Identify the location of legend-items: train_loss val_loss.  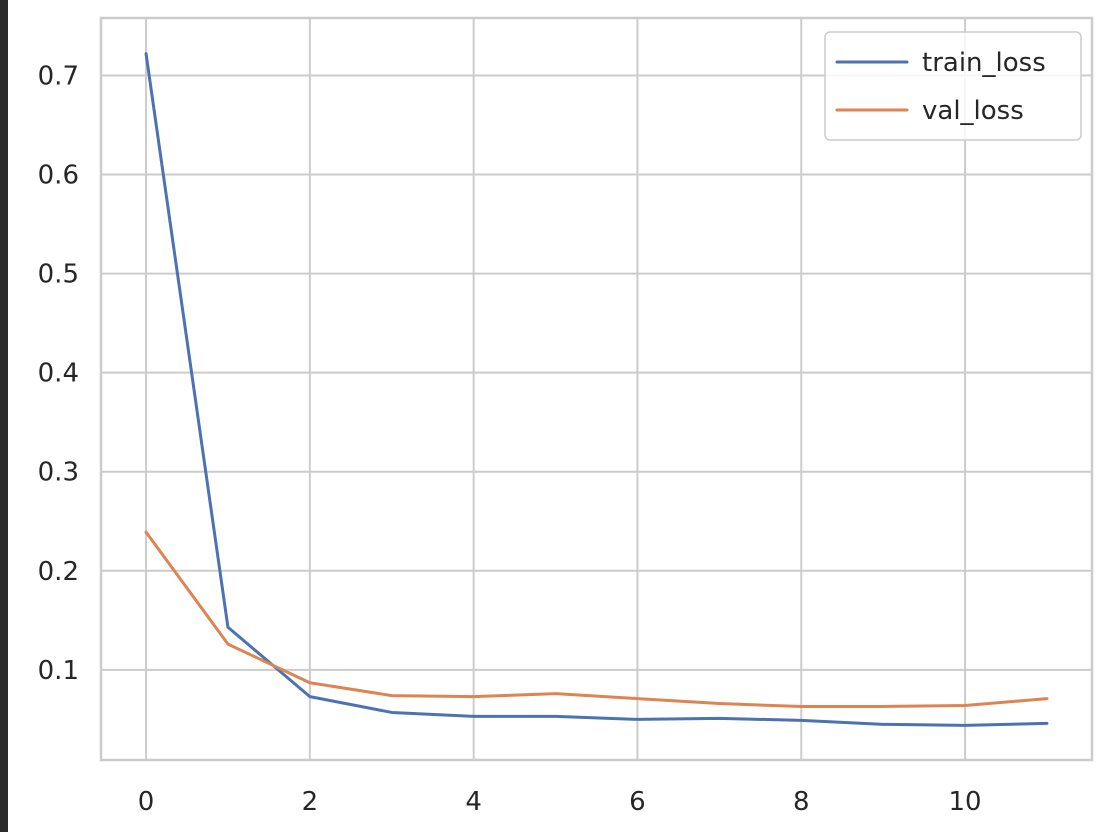
(940, 87).